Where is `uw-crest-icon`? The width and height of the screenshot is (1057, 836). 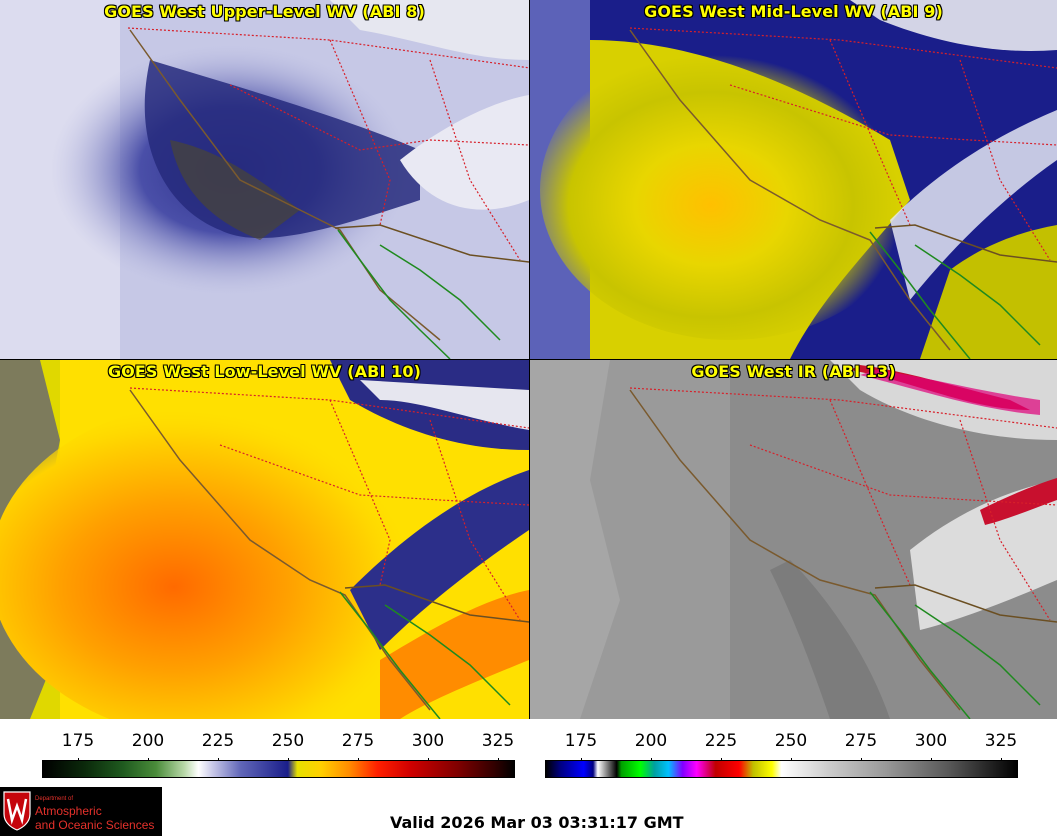 uw-crest-icon is located at coordinates (17, 811).